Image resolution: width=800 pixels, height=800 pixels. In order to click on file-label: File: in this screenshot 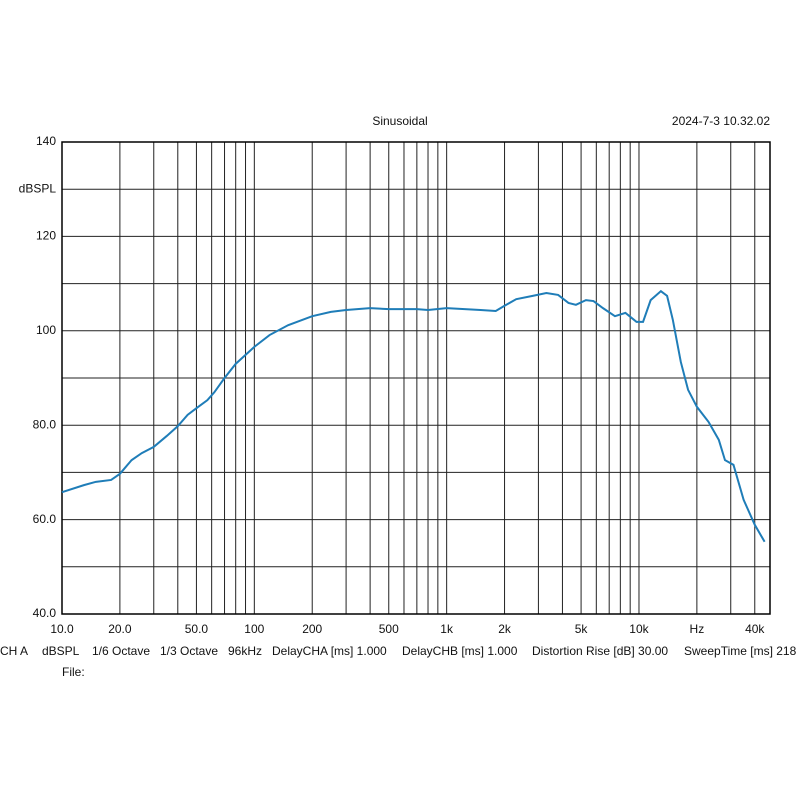, I will do `click(73, 672)`.